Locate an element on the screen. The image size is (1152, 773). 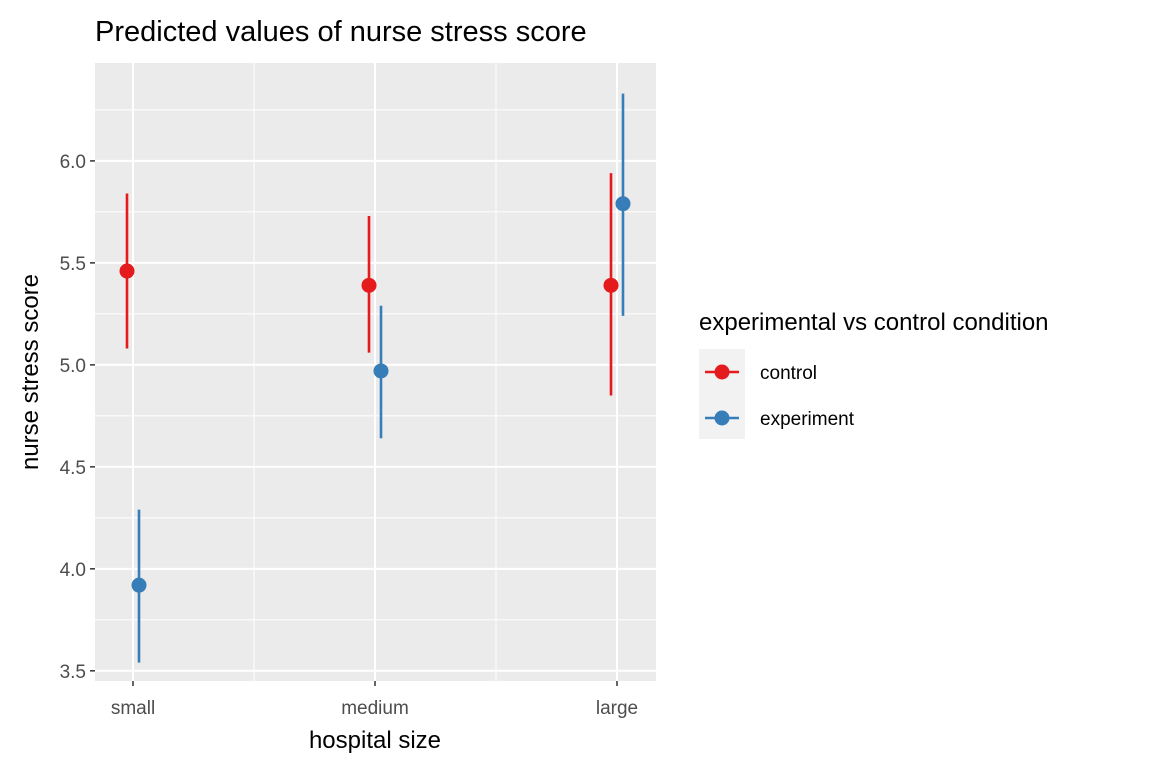
legend-label: control is located at coordinates (788, 373).